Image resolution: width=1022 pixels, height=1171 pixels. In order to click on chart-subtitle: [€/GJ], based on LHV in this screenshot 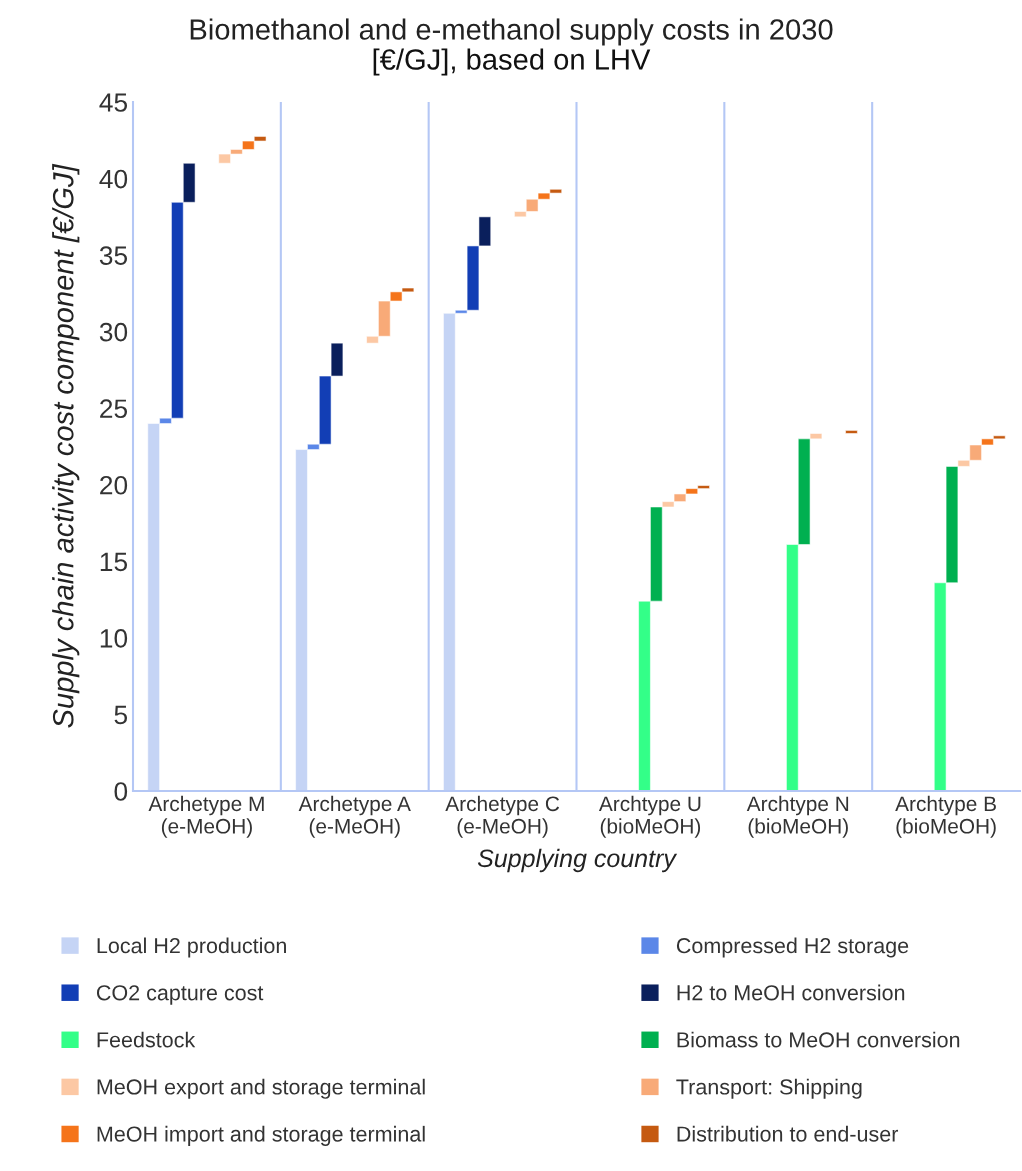, I will do `click(512, 62)`.